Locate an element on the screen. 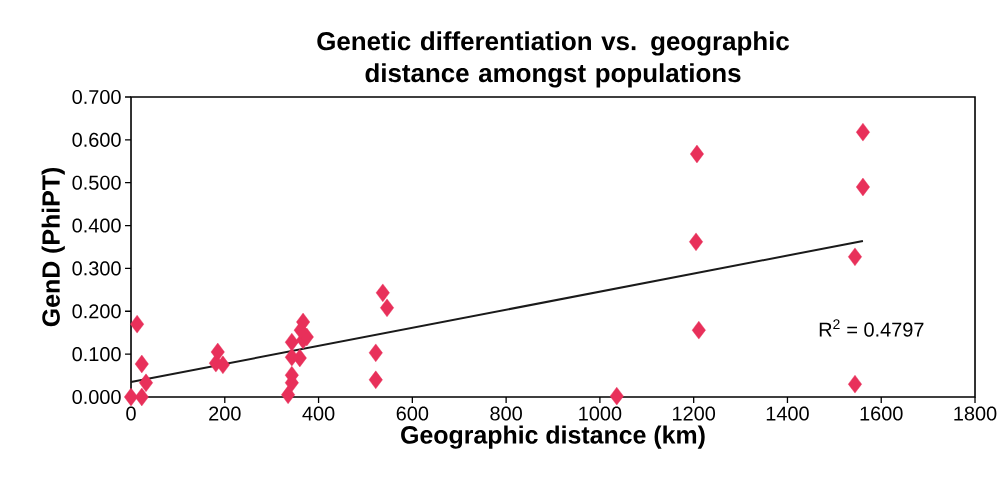 This screenshot has height=494, width=1006. x-tick-label: 1600 is located at coordinates (881, 413).